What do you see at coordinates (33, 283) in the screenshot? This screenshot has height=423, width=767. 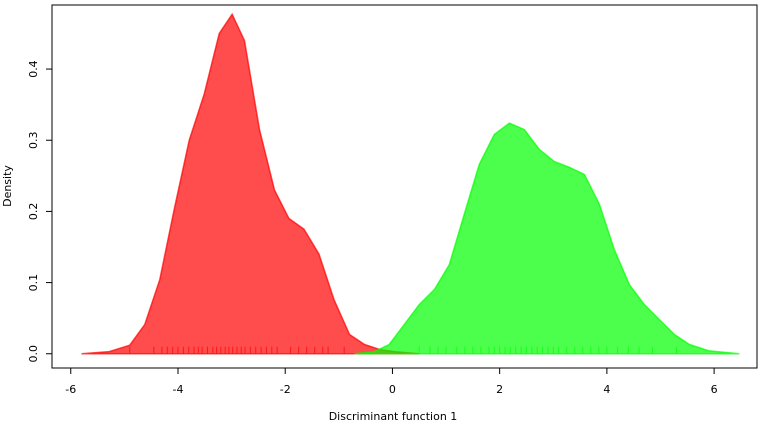 I see `y-tick-label: 0.1` at bounding box center [33, 283].